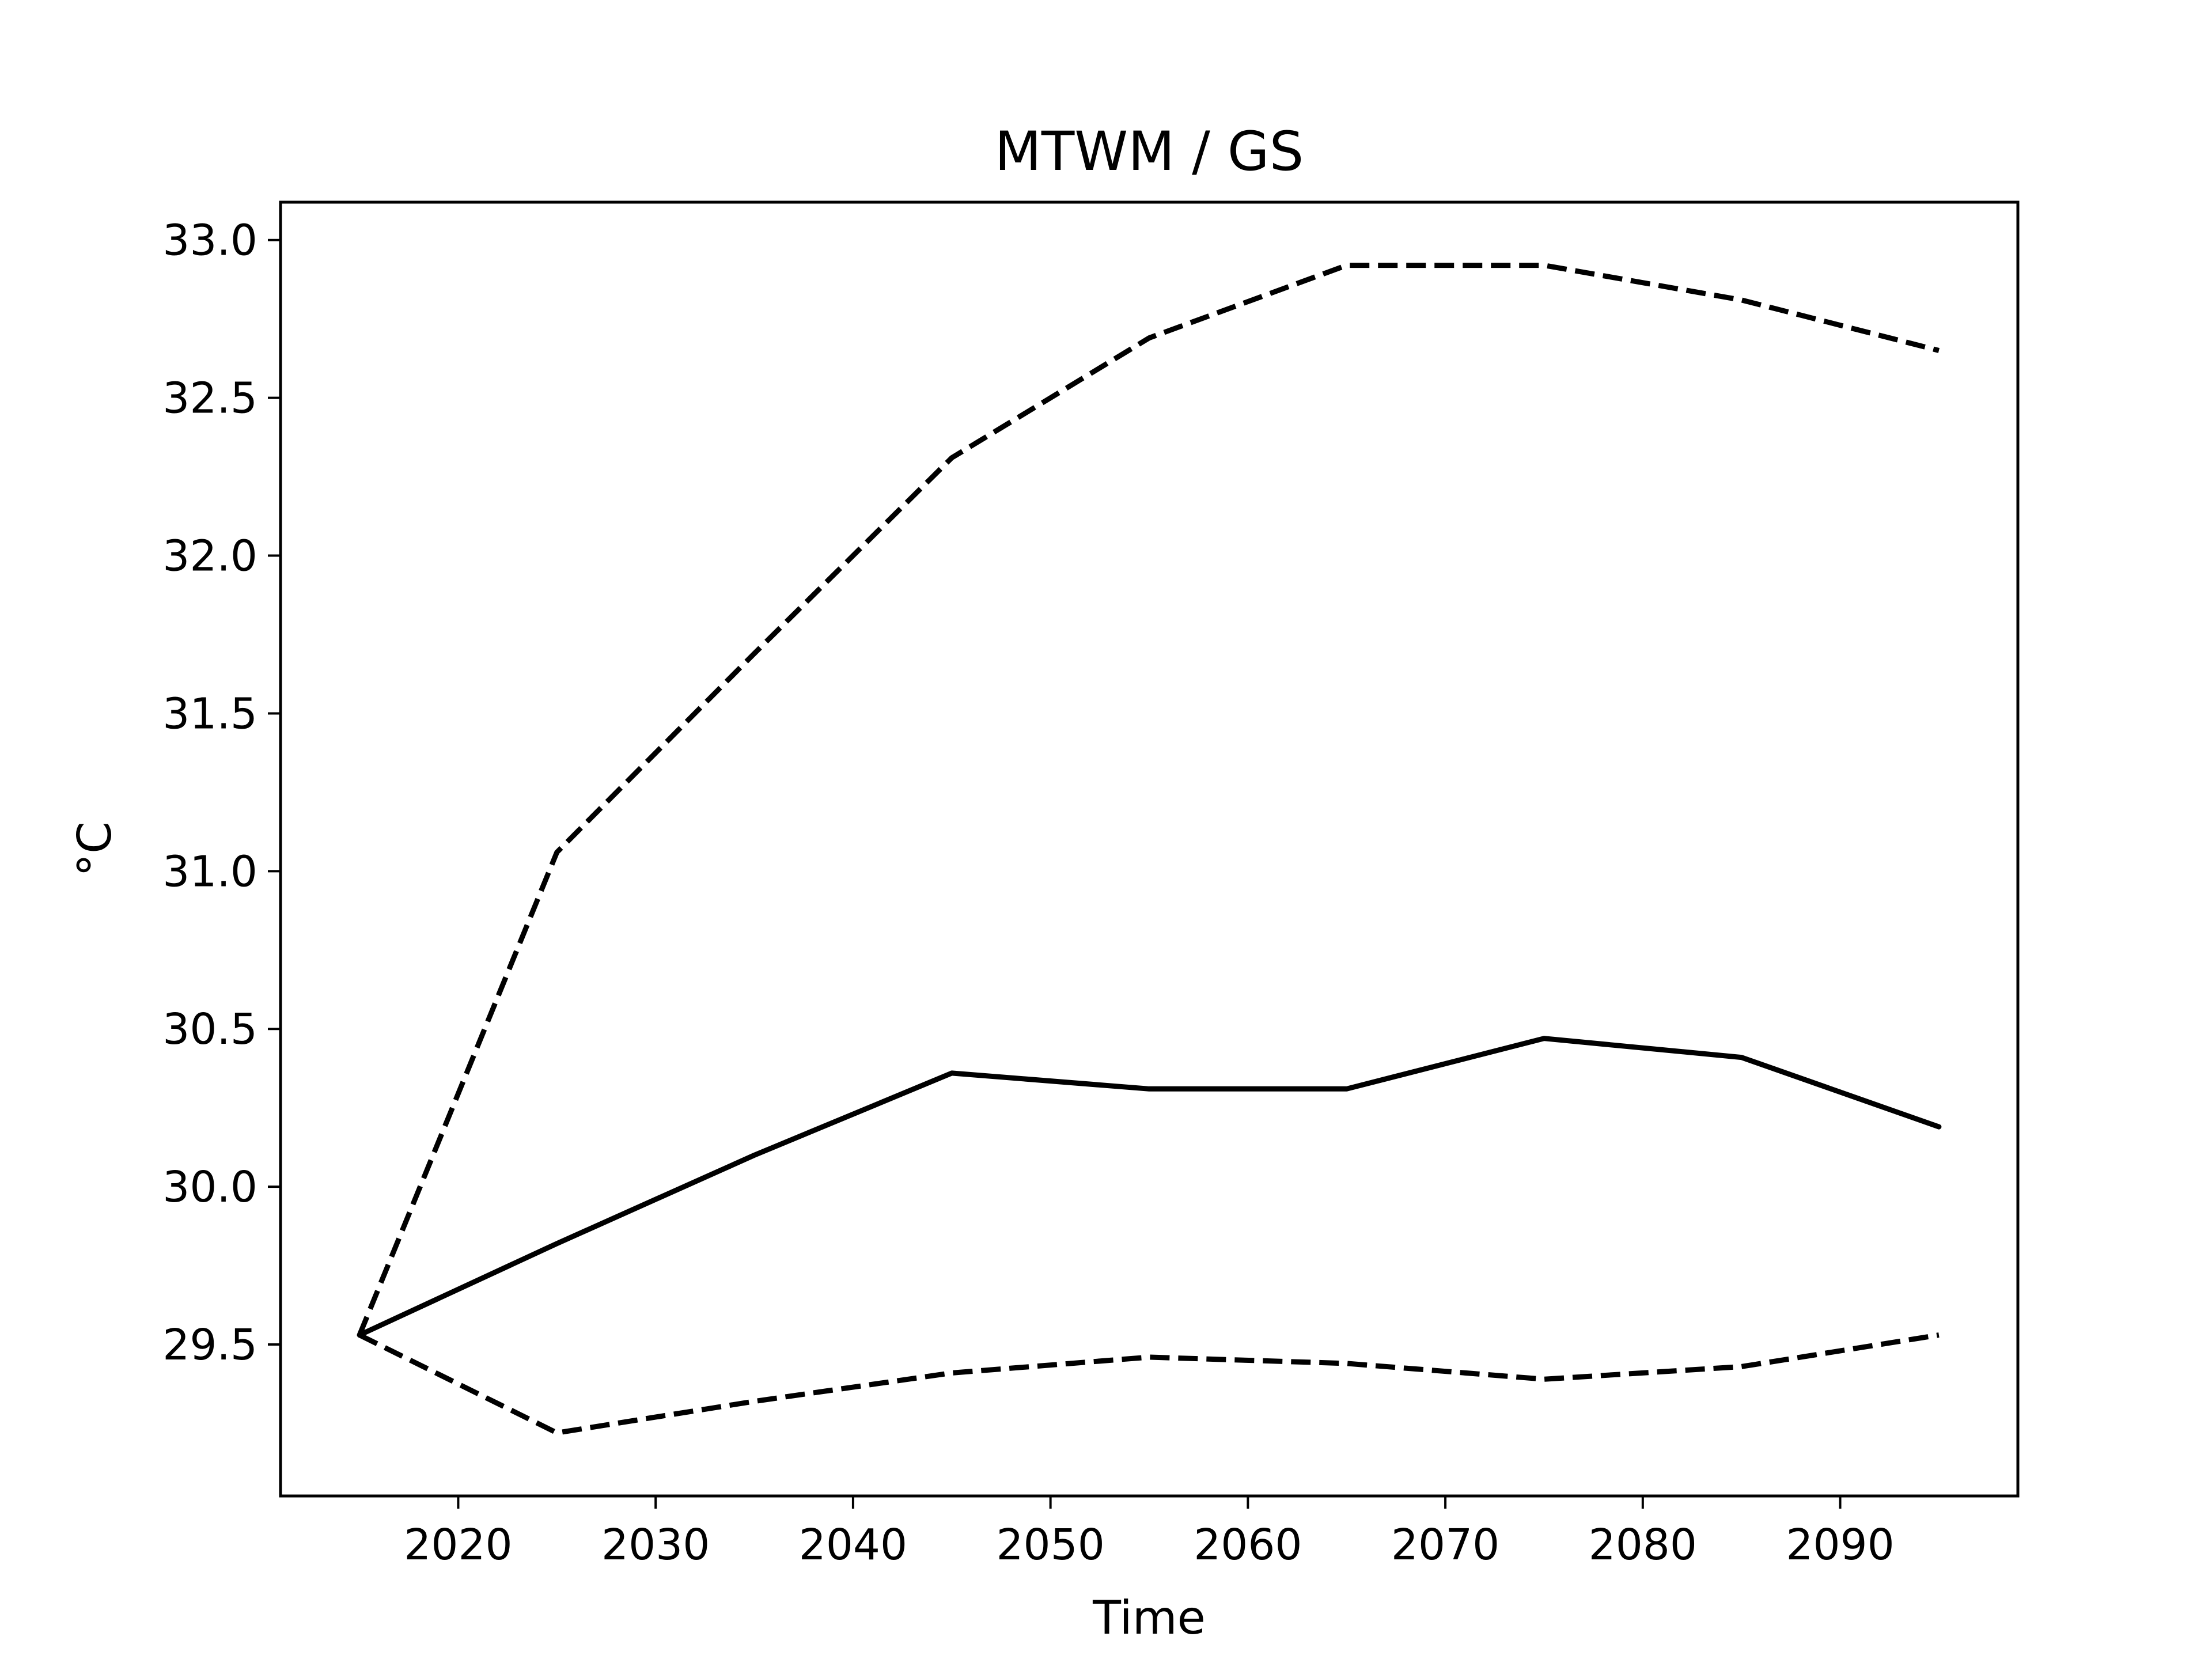  I want to click on x-tick-label: 2070, so click(1445, 1545).